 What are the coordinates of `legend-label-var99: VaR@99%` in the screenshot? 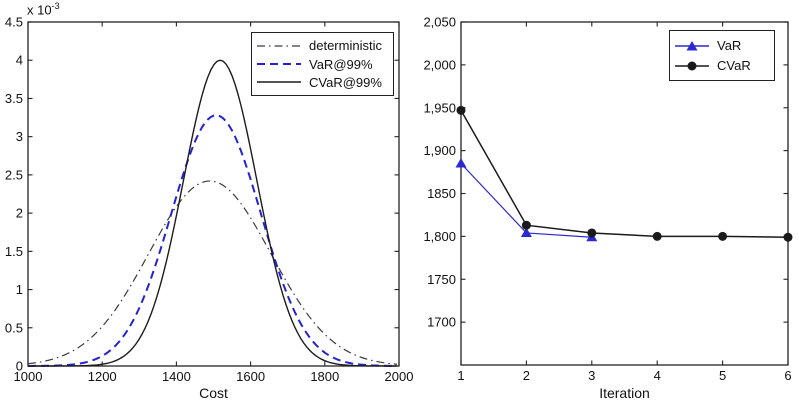 It's located at (341, 64).